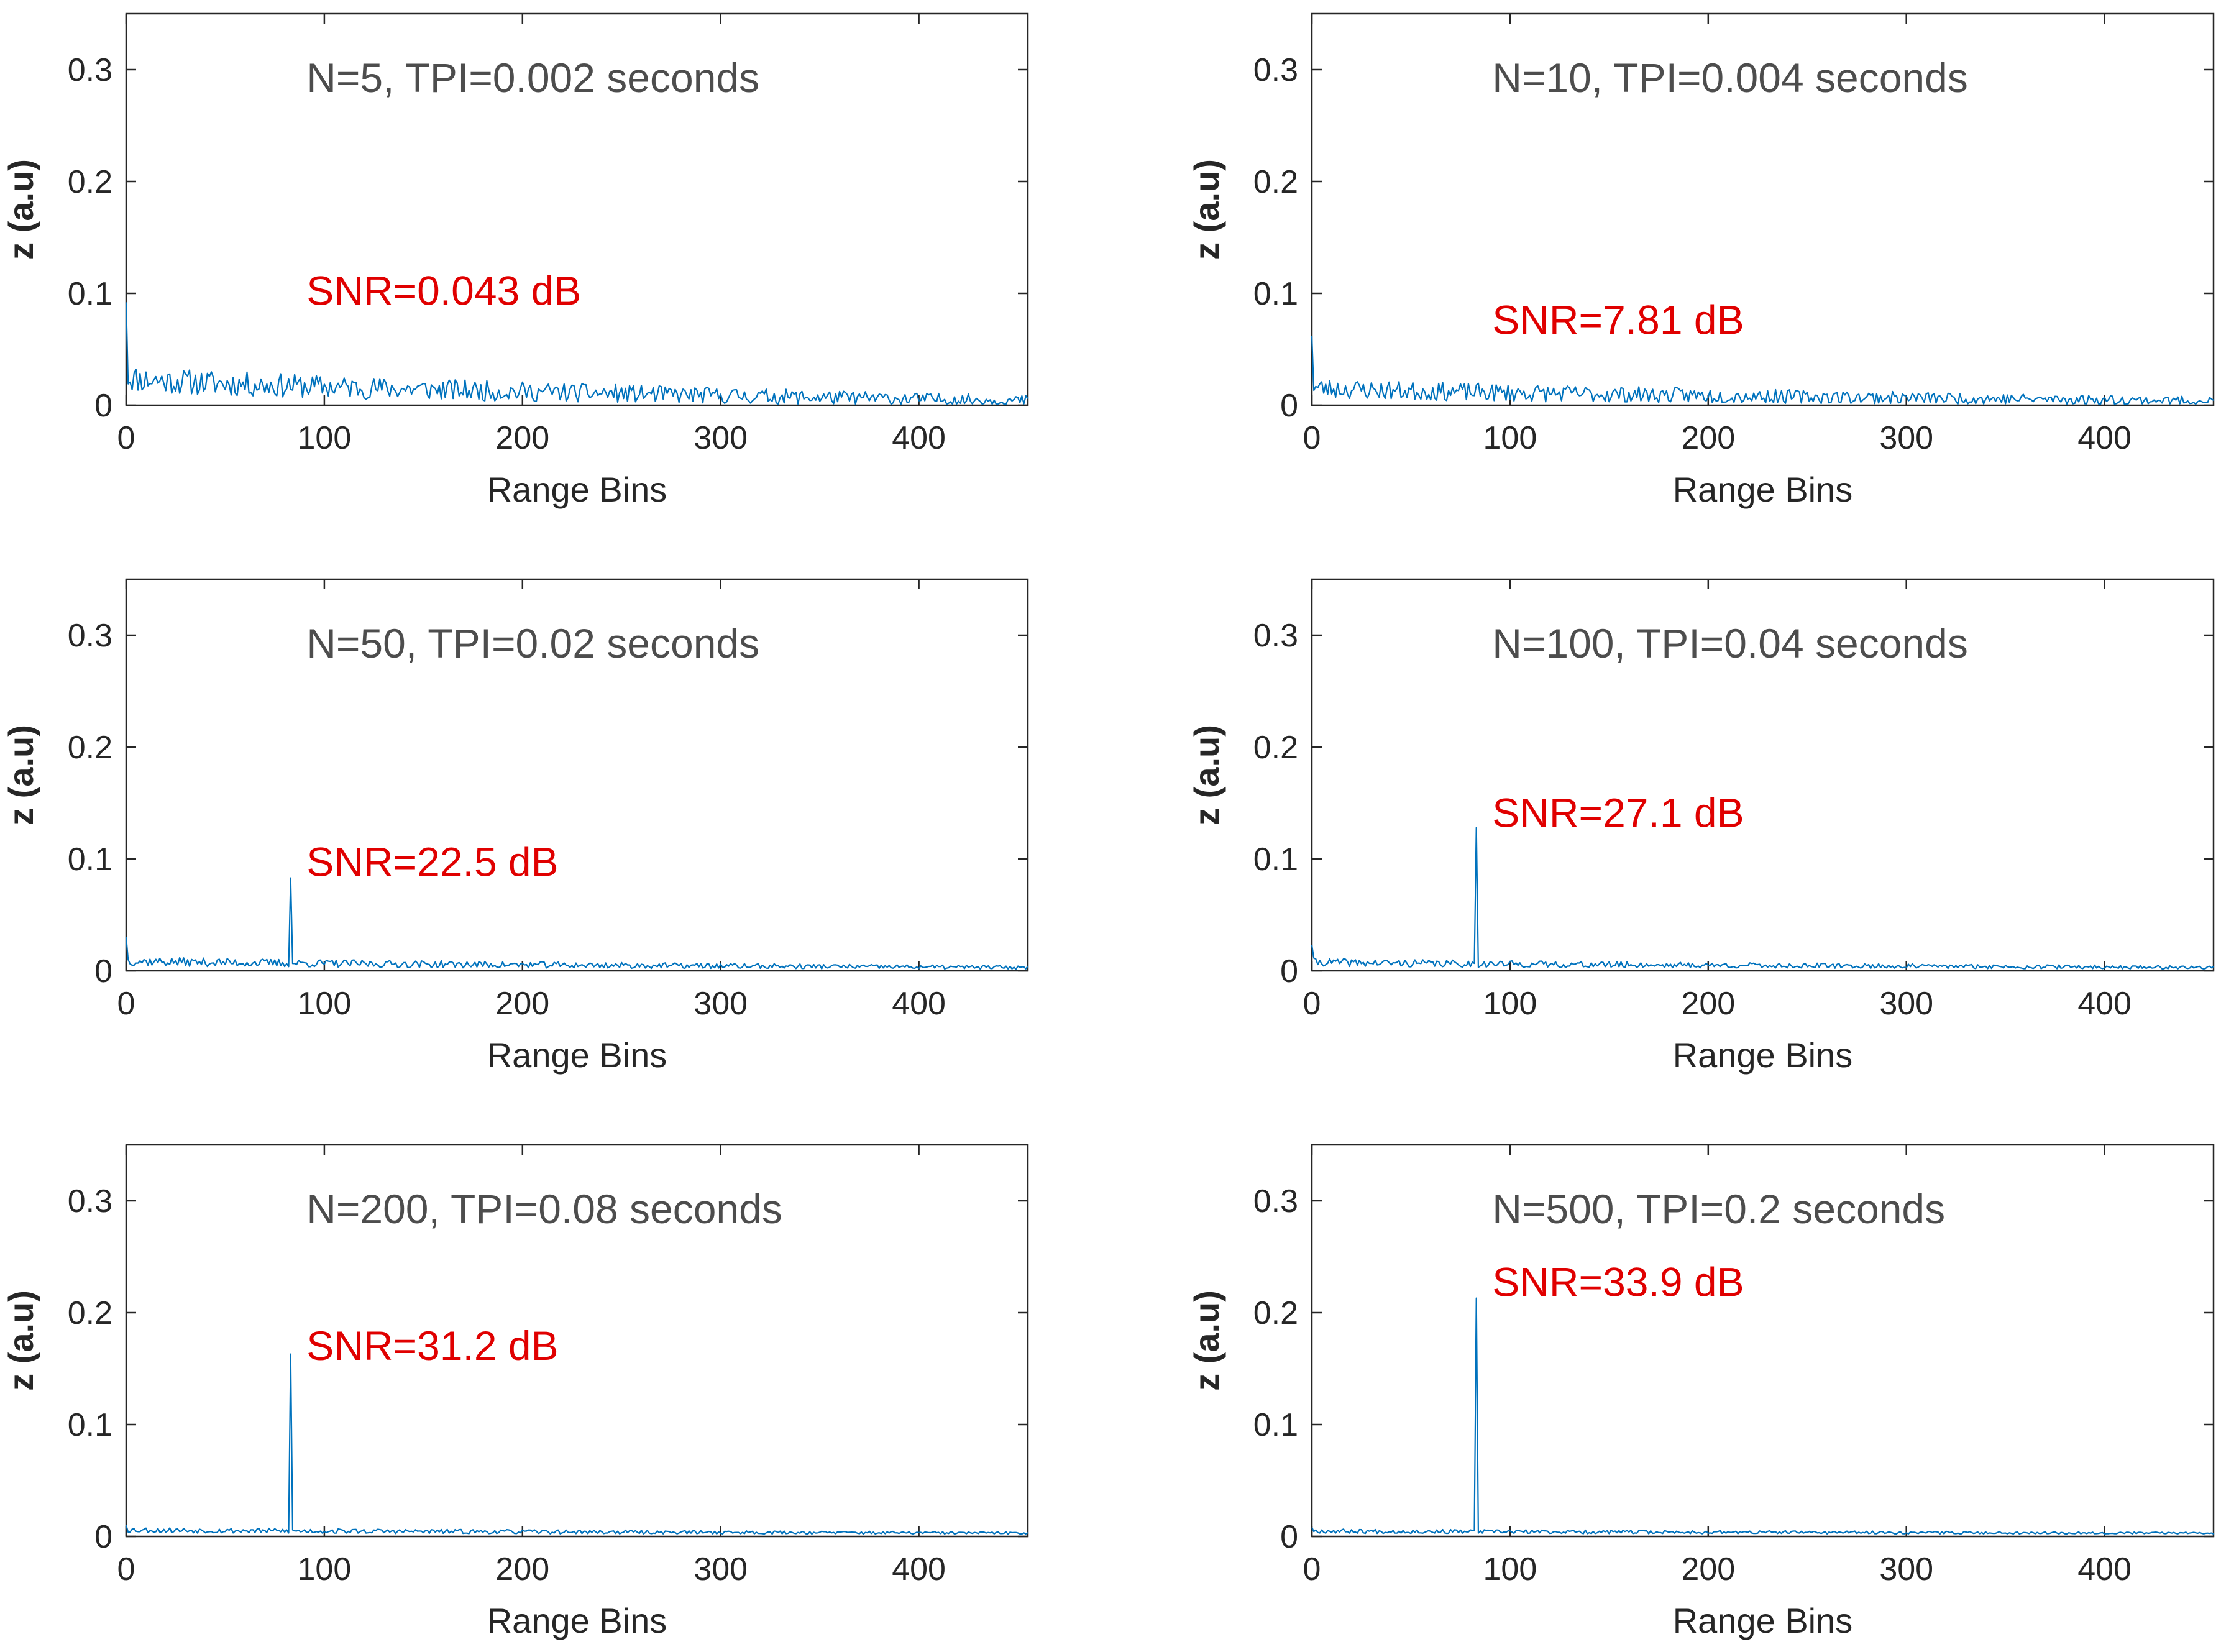  Describe the element at coordinates (432, 862) in the screenshot. I see `snr-label: SNR=22.5 dB` at that location.